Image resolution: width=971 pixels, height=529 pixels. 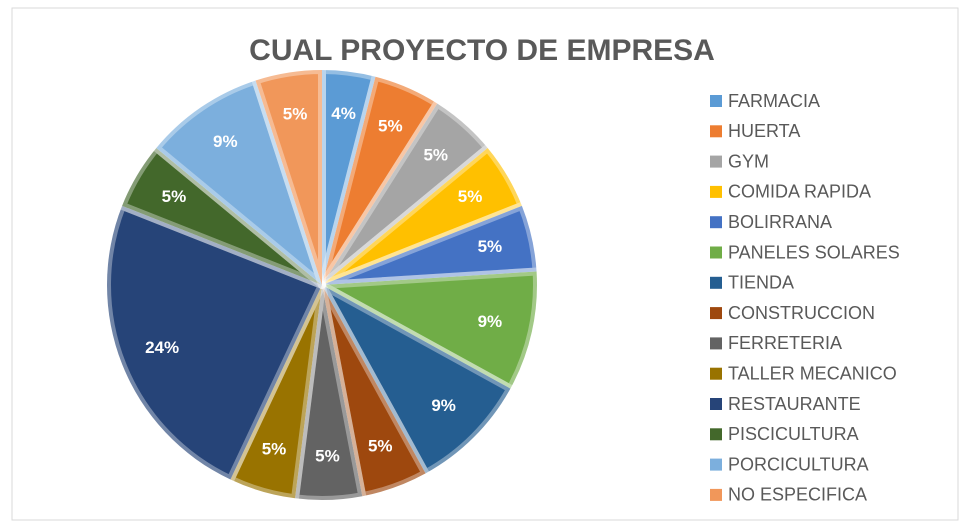 What do you see at coordinates (162, 347) in the screenshot?
I see `data-label: 24%` at bounding box center [162, 347].